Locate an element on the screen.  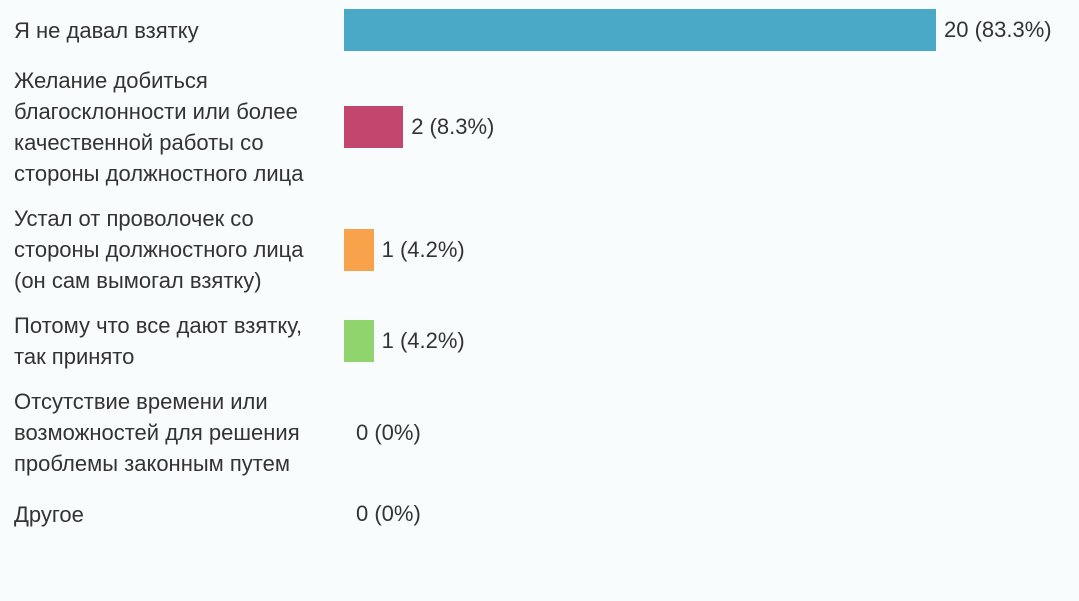
bar-row: Я не давал взятку 20 (83.3%) is located at coordinates (539, 30).